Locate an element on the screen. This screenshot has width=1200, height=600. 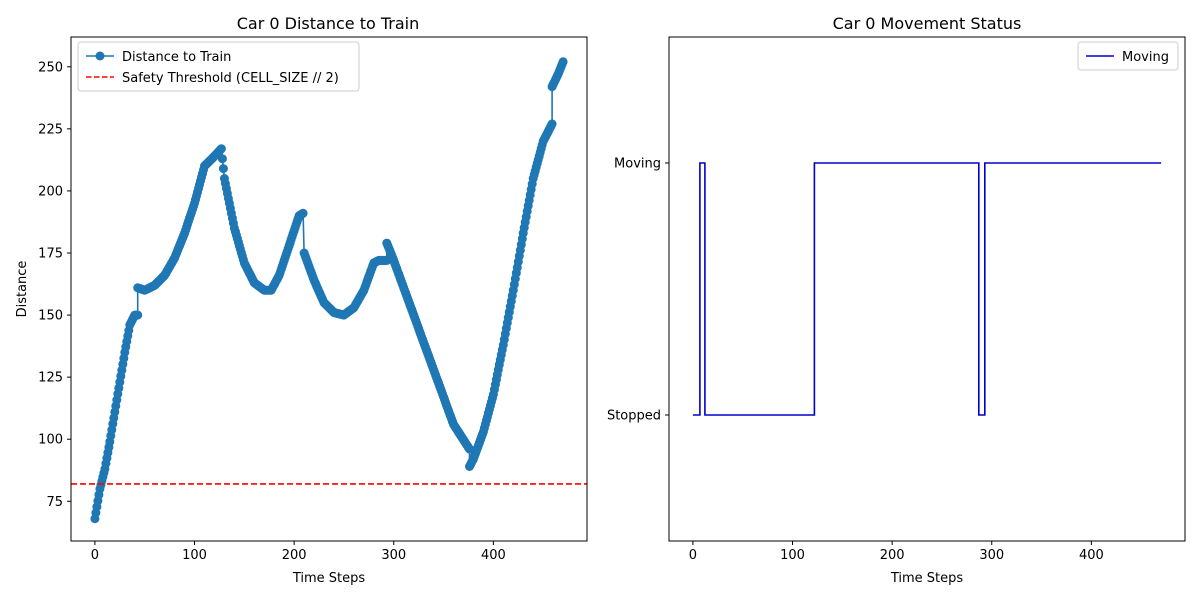
movement-chart-legend: Moving is located at coordinates (1128, 56).